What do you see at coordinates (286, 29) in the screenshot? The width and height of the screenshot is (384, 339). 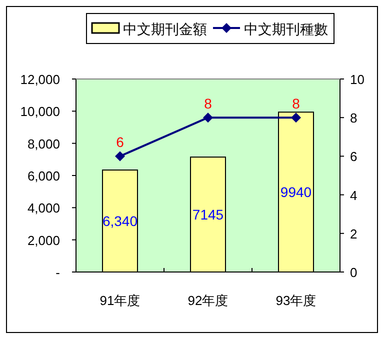 I see `legend-label: 中文期刊種數` at bounding box center [286, 29].